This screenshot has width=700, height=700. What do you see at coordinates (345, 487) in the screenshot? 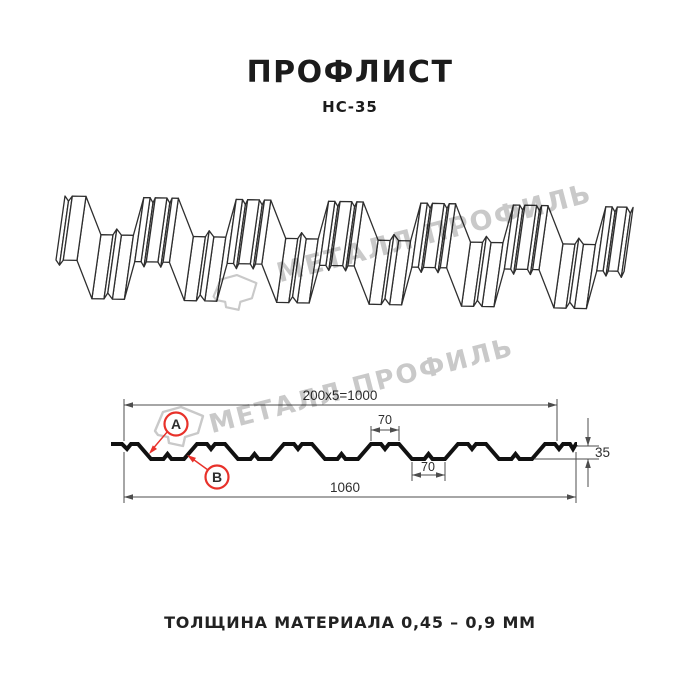
I see `dim-total-width: 1060` at bounding box center [345, 487].